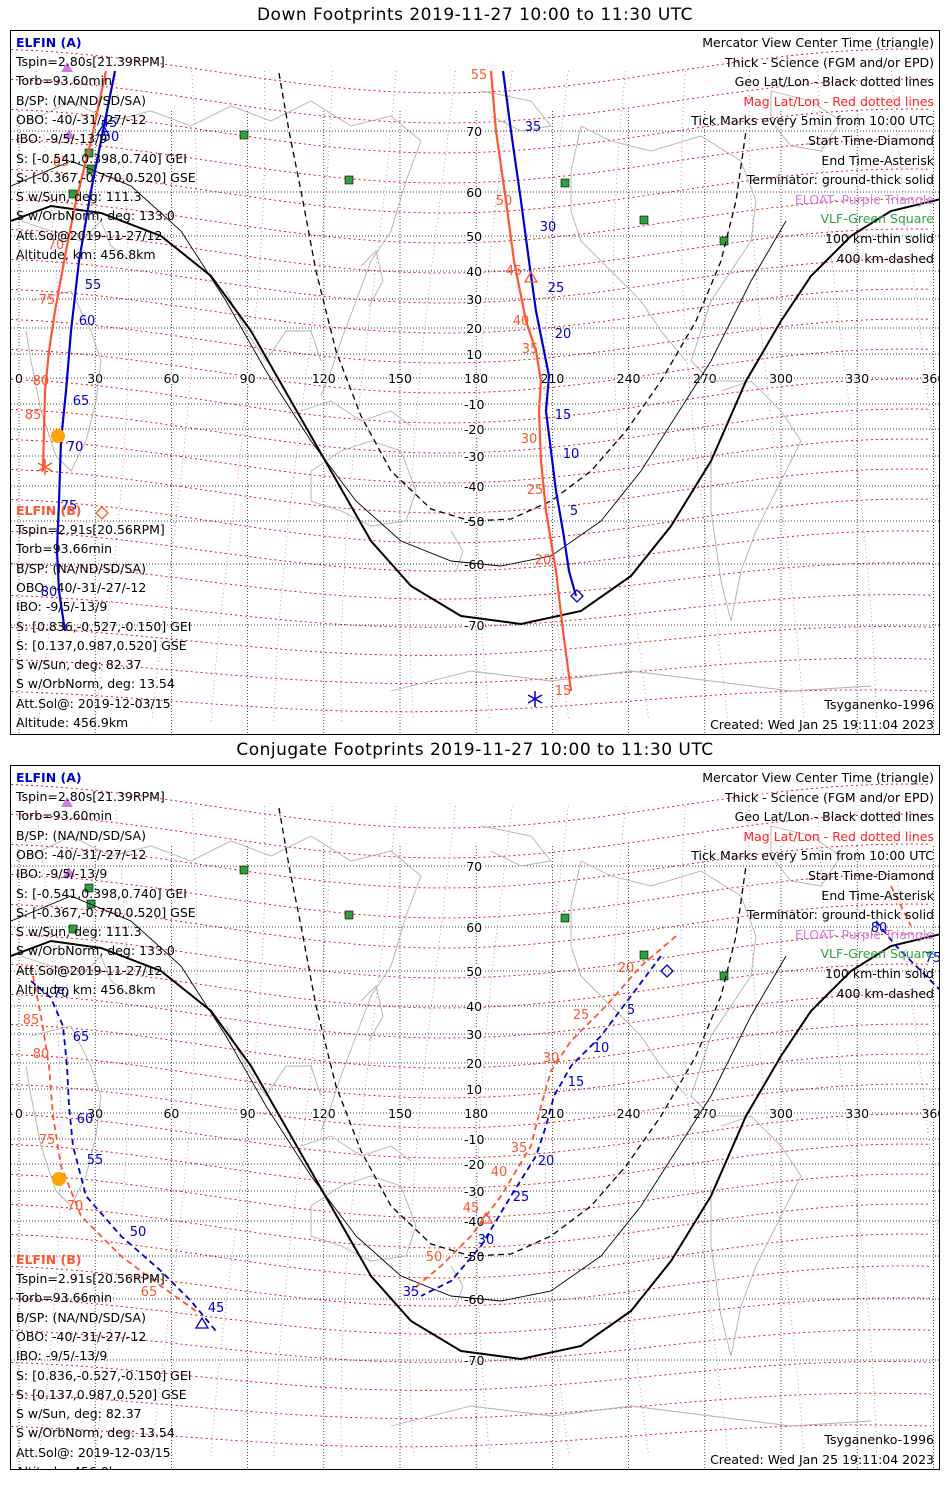  I want to click on sc-a-tick-label: 25, so click(556, 288).